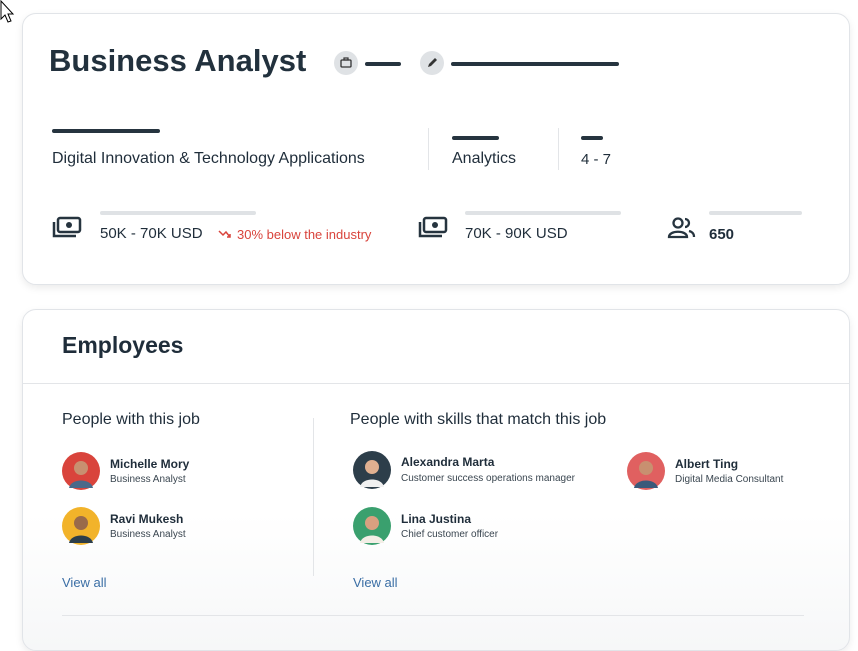  What do you see at coordinates (7, 11) in the screenshot?
I see `cursor` at bounding box center [7, 11].